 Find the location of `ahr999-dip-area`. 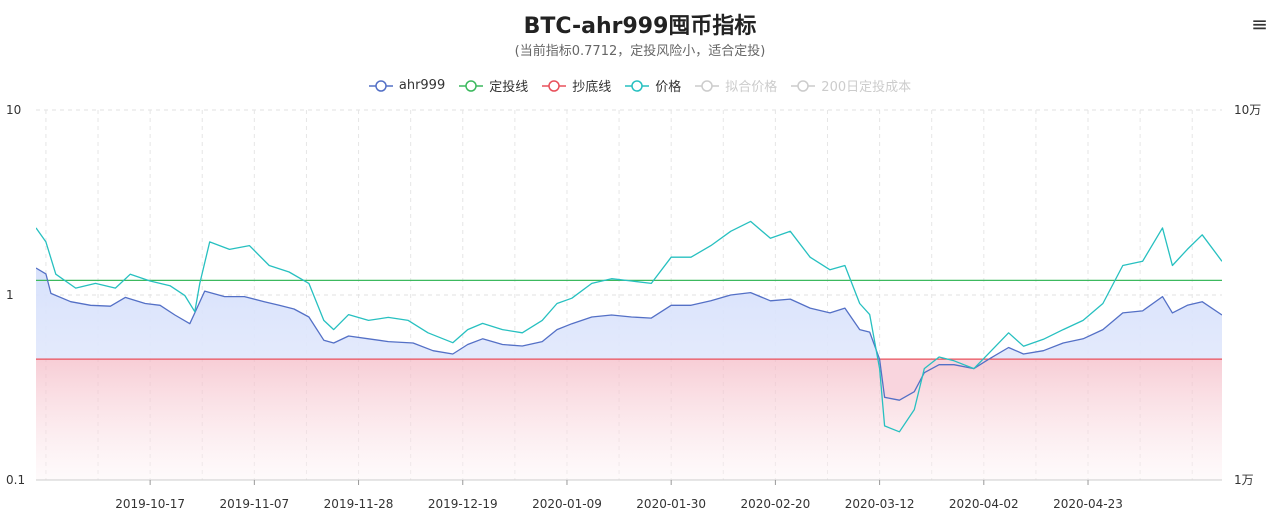

ahr999-dip-area is located at coordinates (629, 380).